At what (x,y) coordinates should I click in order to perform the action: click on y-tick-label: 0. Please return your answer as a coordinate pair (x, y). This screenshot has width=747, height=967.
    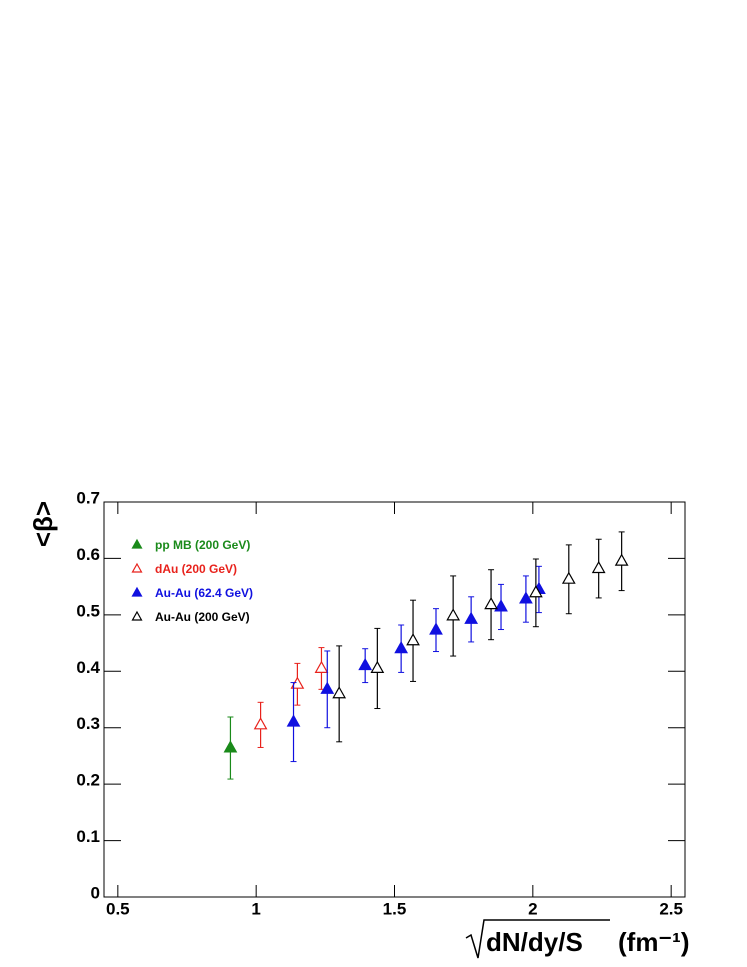
    Looking at the image, I should click on (95, 892).